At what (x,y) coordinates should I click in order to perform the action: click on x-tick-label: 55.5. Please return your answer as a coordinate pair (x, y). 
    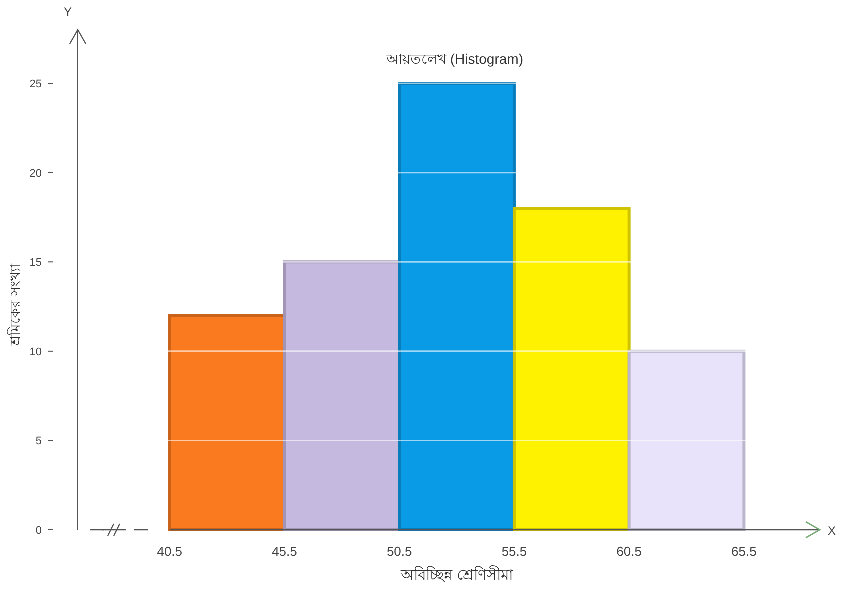
    Looking at the image, I should click on (515, 551).